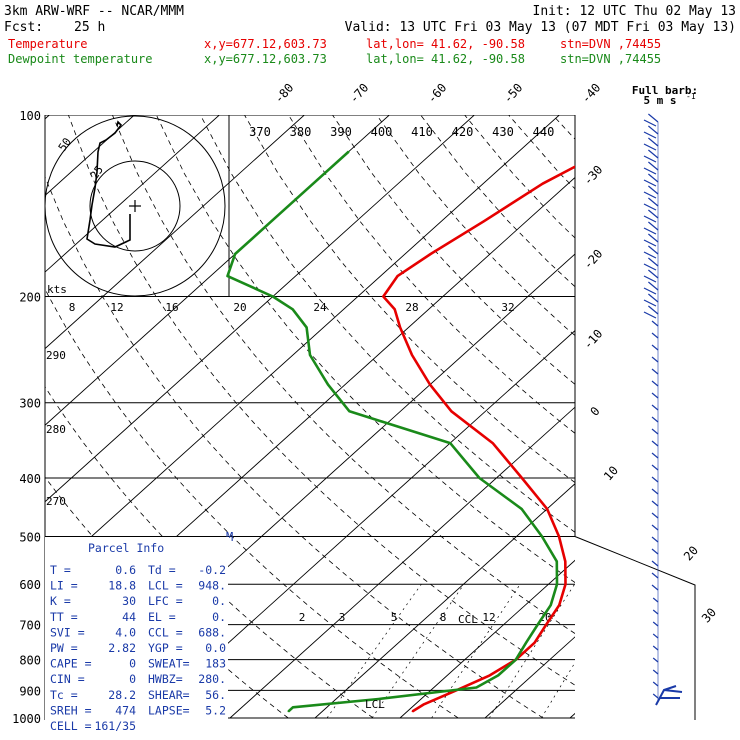 The image size is (740, 740). I want to click on isotherm-tick-label: -40, so click(591, 93).